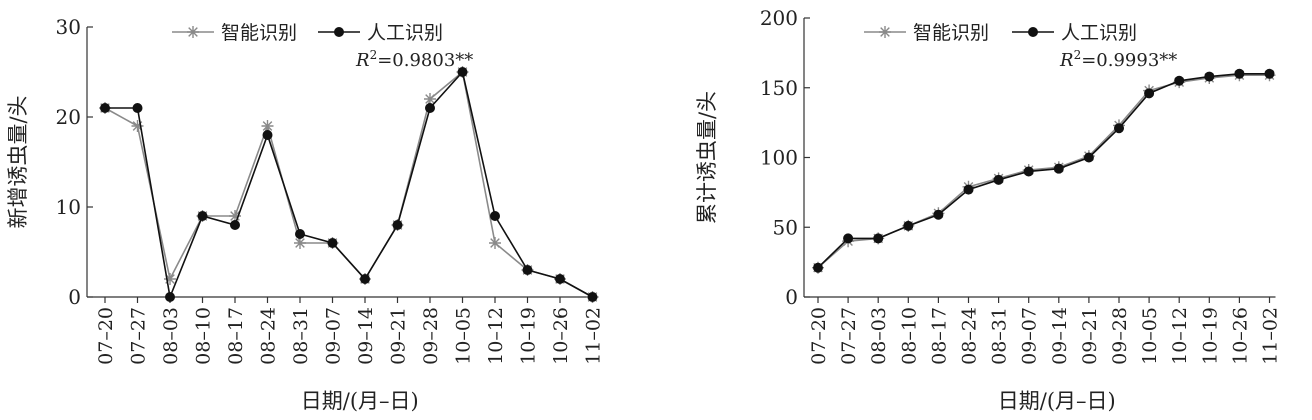  Describe the element at coordinates (529, 336) in the screenshot. I see `c0-x-tick-label-13: 10–19` at that location.